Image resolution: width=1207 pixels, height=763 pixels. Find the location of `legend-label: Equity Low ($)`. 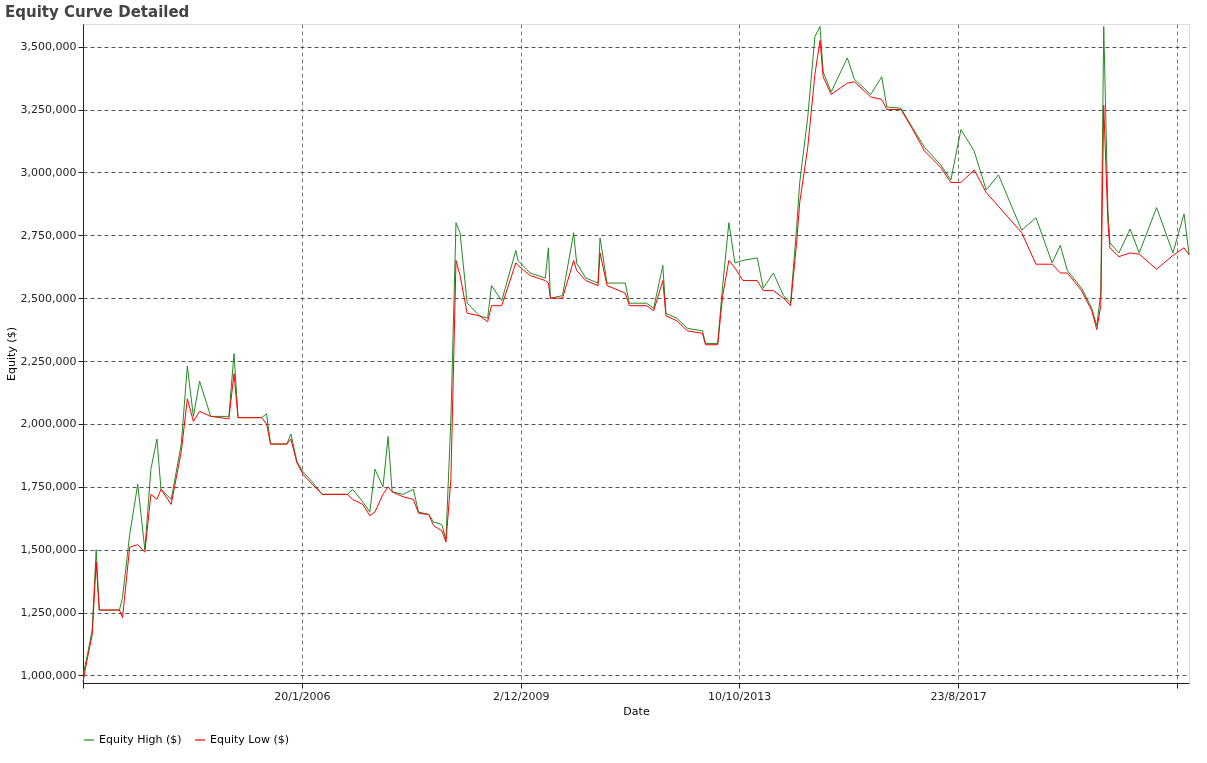

legend-label: Equity Low ($) is located at coordinates (250, 739).